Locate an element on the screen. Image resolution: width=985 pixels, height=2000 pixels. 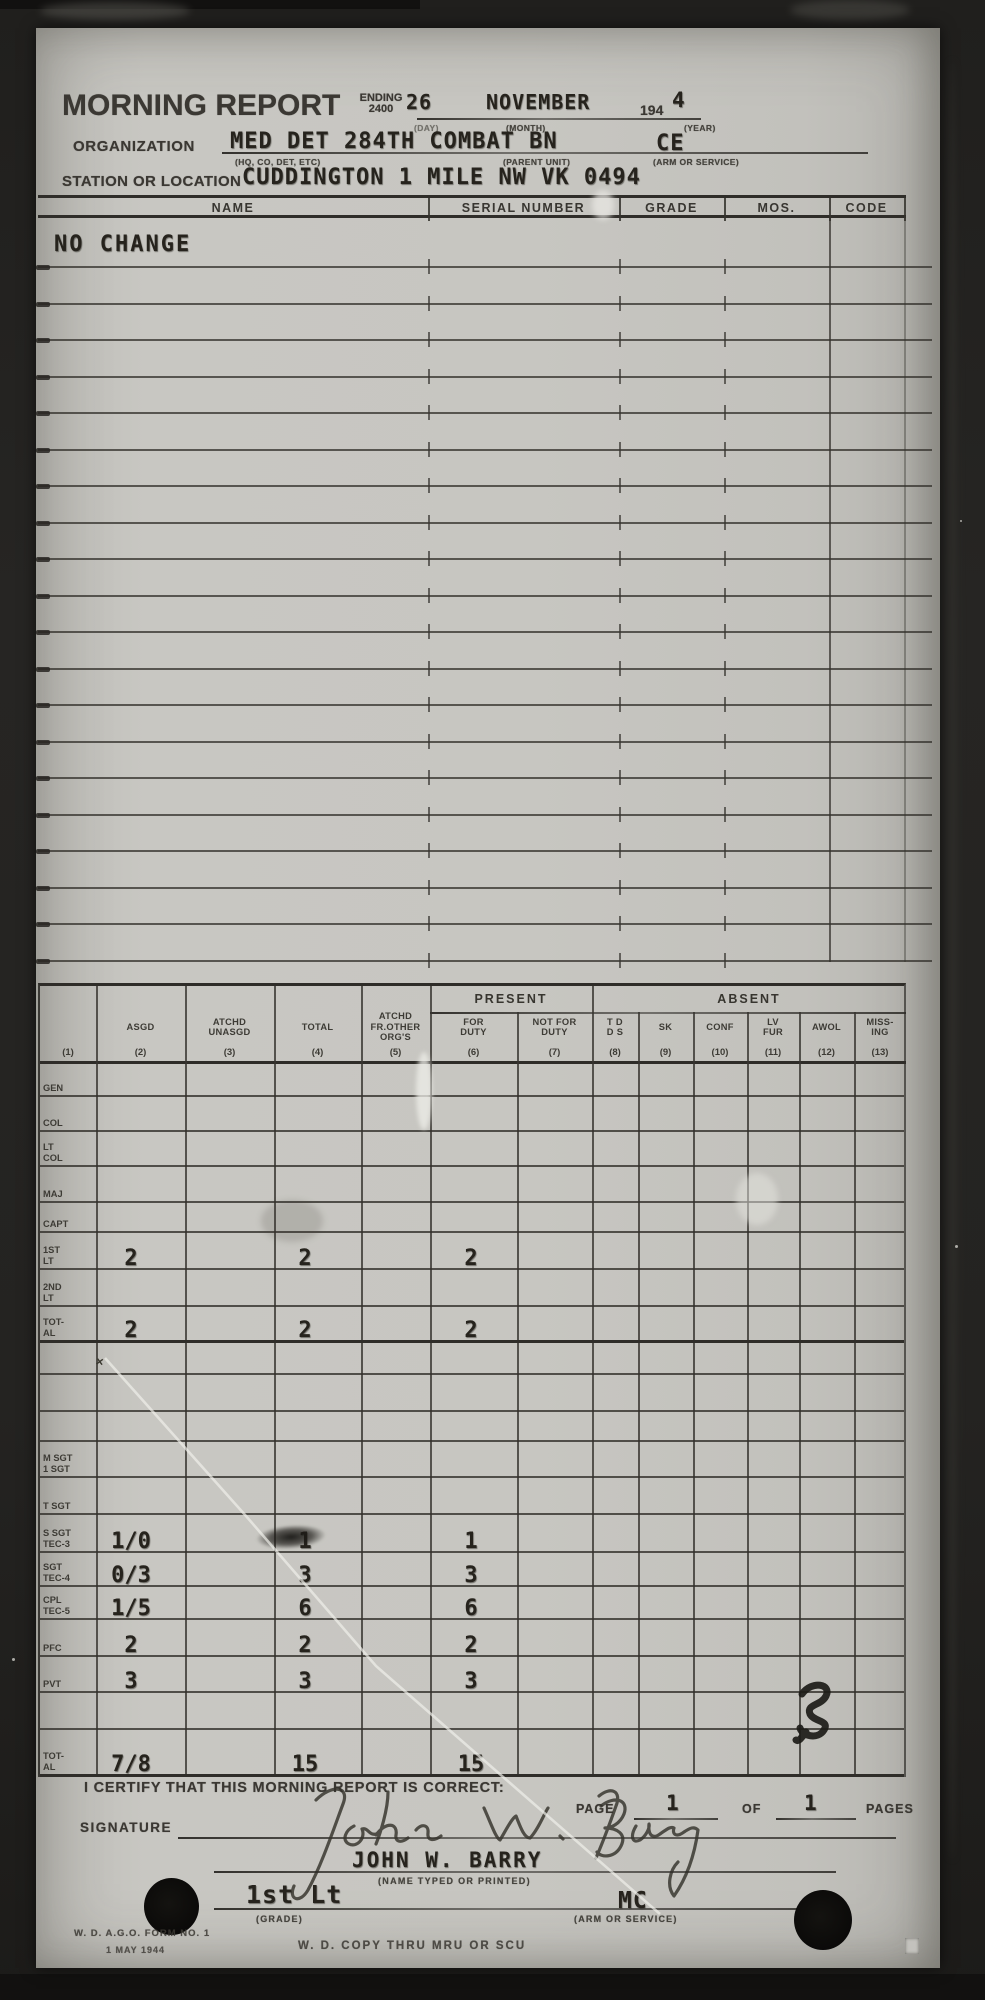
summary-row: COL is located at coordinates (472, 1114).